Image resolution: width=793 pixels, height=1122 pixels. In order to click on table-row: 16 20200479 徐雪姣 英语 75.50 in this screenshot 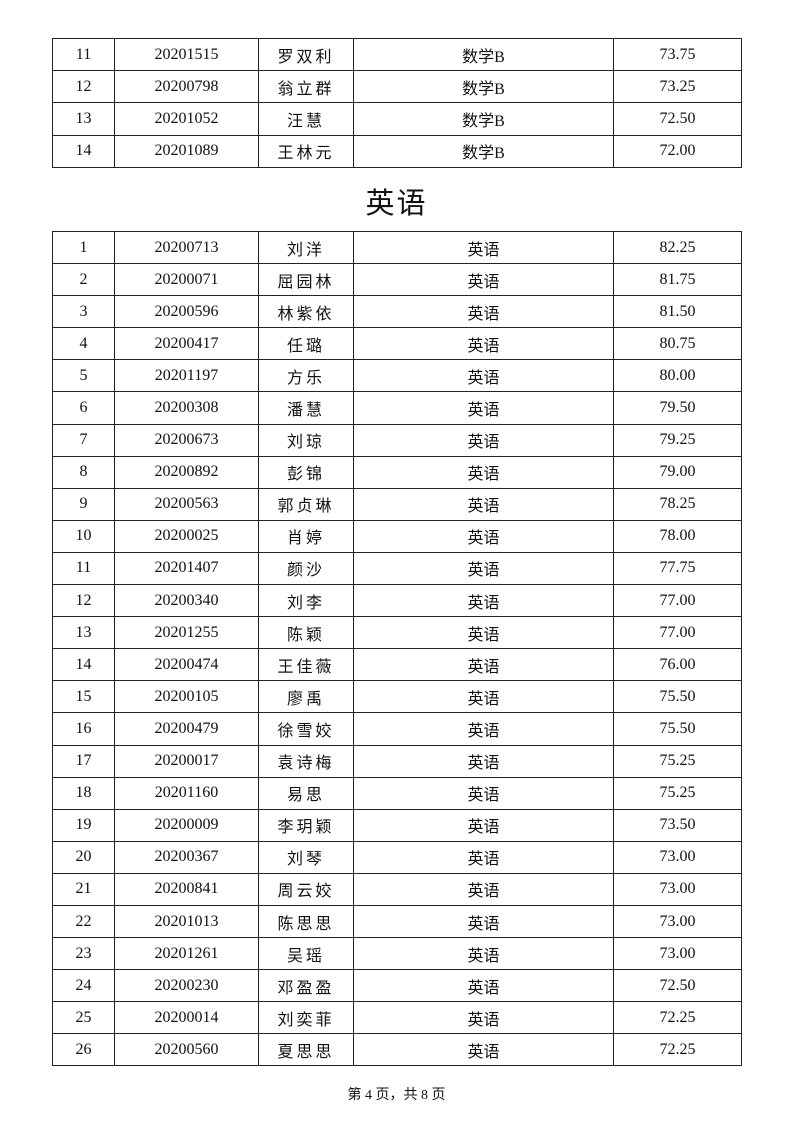, I will do `click(397, 729)`.